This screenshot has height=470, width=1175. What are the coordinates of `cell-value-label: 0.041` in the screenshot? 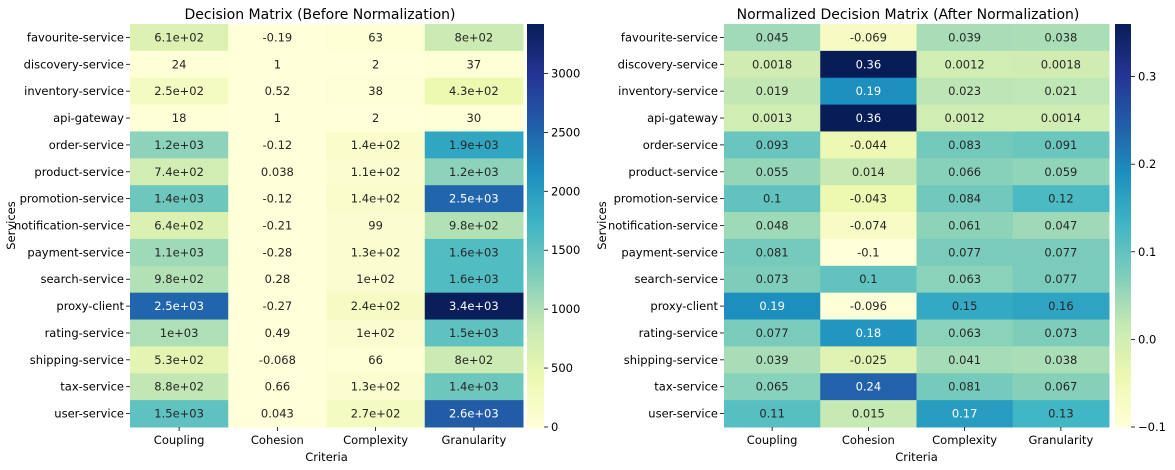 It's located at (964, 360).